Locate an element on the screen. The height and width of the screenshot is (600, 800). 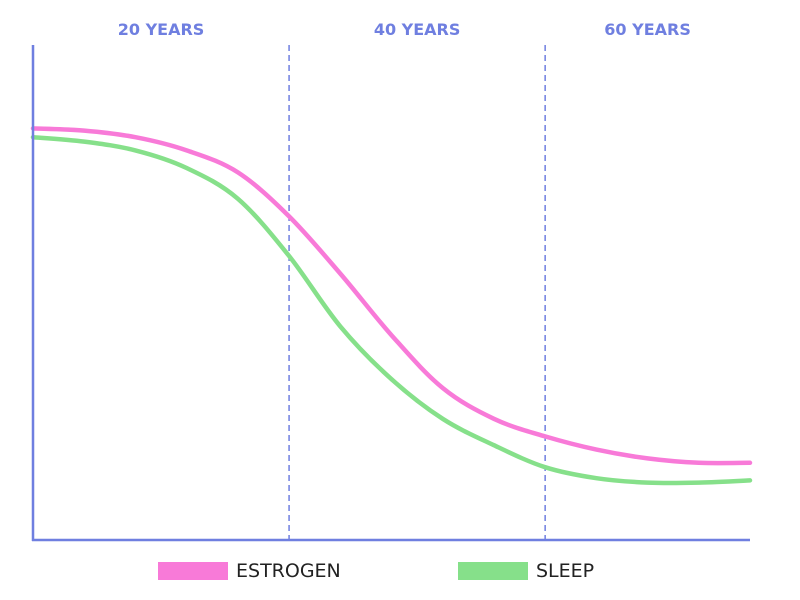
period-label-1: 20 YEARS is located at coordinates (161, 29).